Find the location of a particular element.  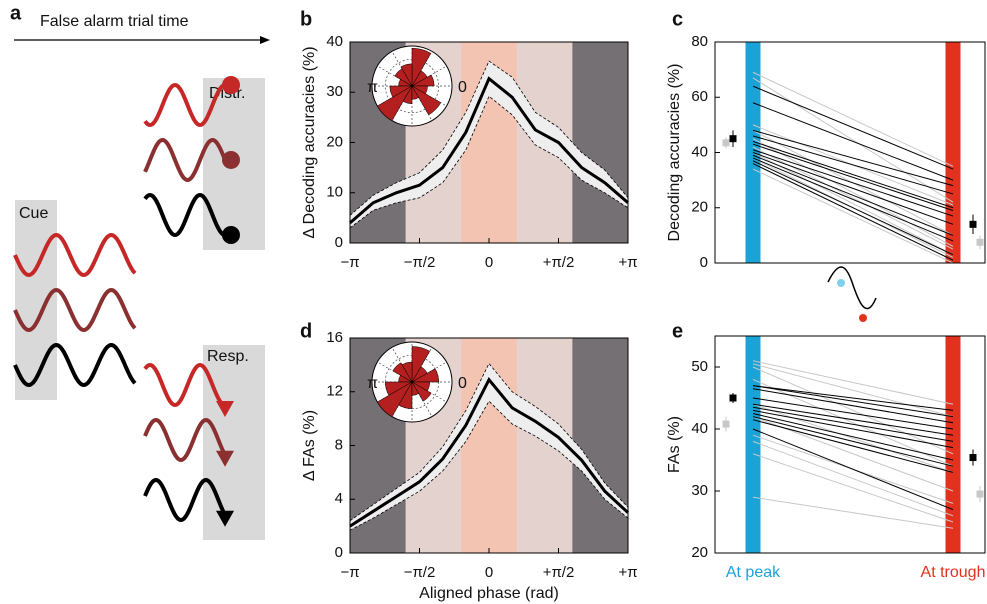

y-tick-label: 4 is located at coordinates (339, 498).